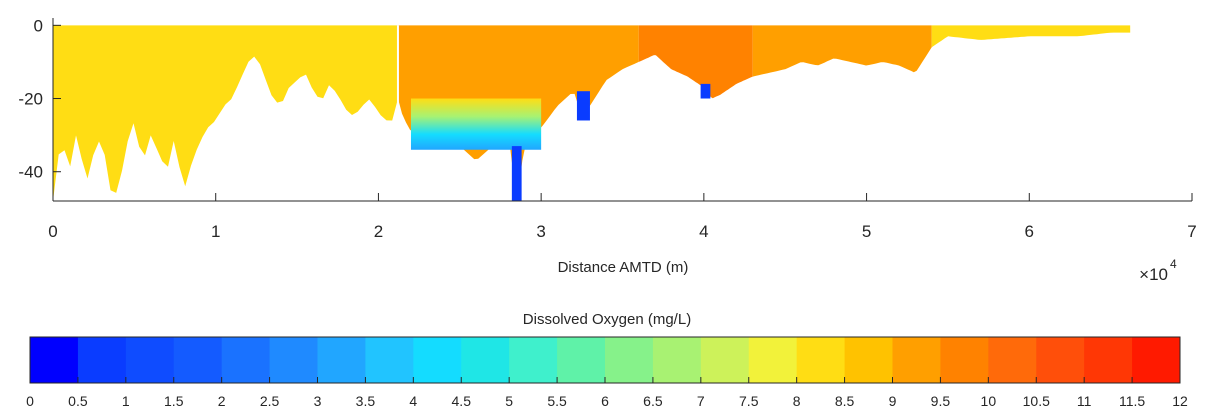  I want to click on colorbar-tick-label: 7.5, so click(749, 401).